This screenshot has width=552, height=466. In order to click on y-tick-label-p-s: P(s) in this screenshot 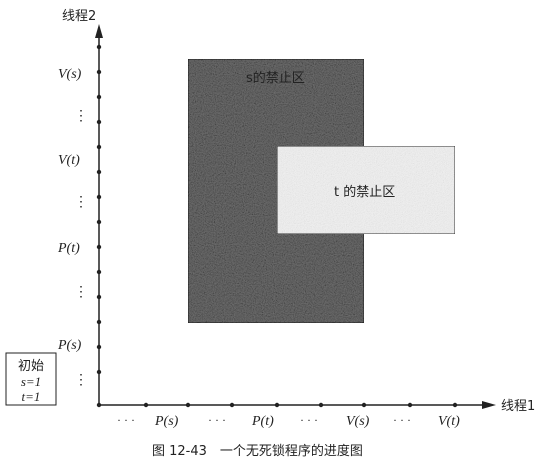, I will do `click(69, 345)`.